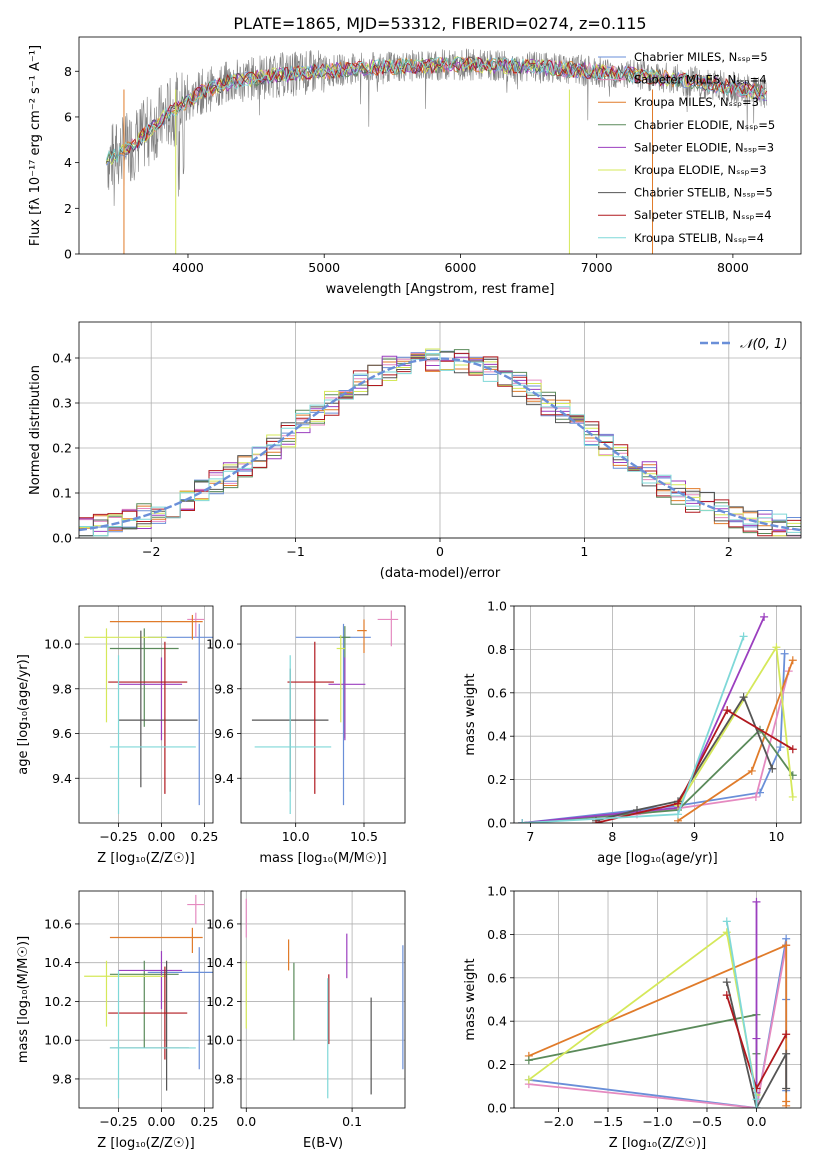 The height and width of the screenshot is (1174, 819). Describe the element at coordinates (497, 934) in the screenshot. I see `y-tick-label: 0.8` at that location.